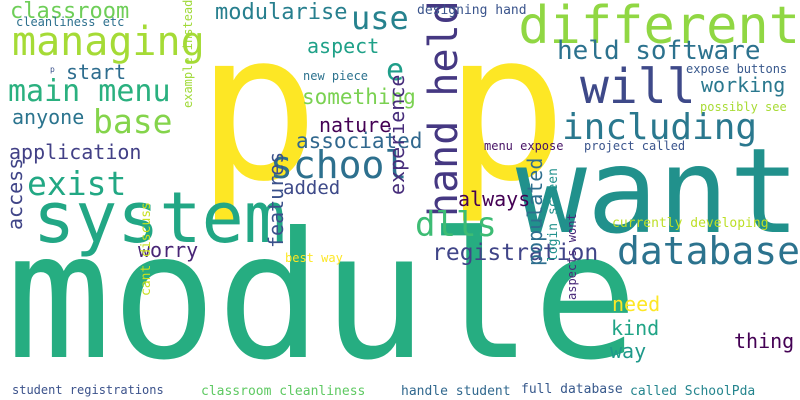 This screenshot has height=400, width=800. Describe the element at coordinates (343, 46) in the screenshot. I see `word-aspect-32: aspect` at that location.